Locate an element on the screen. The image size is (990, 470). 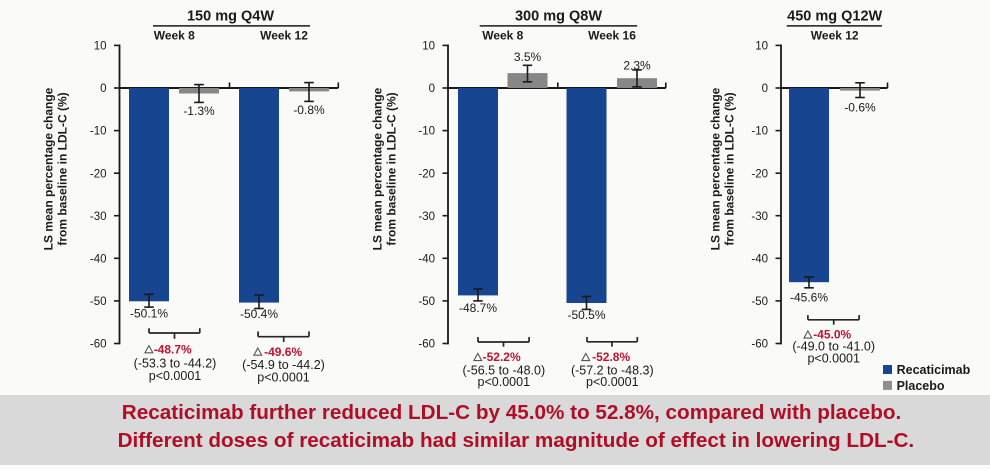
svg-text: -0.8% is located at coordinates (309, 110).